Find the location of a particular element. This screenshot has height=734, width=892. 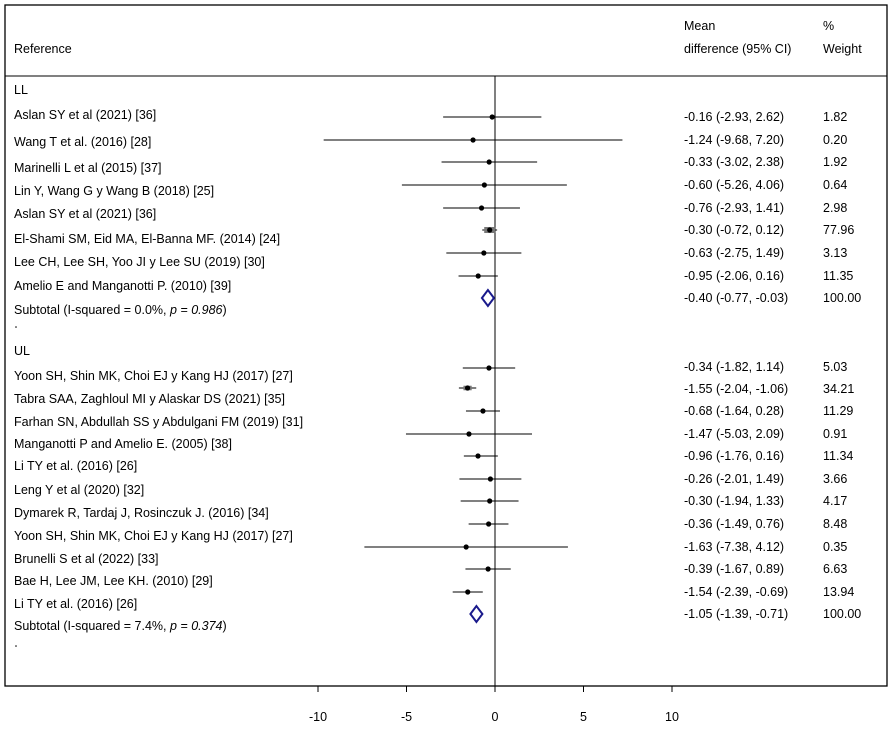

subtotal-label: Subtotal (I-squared = 7.4%, p = 0.374) is located at coordinates (120, 626).